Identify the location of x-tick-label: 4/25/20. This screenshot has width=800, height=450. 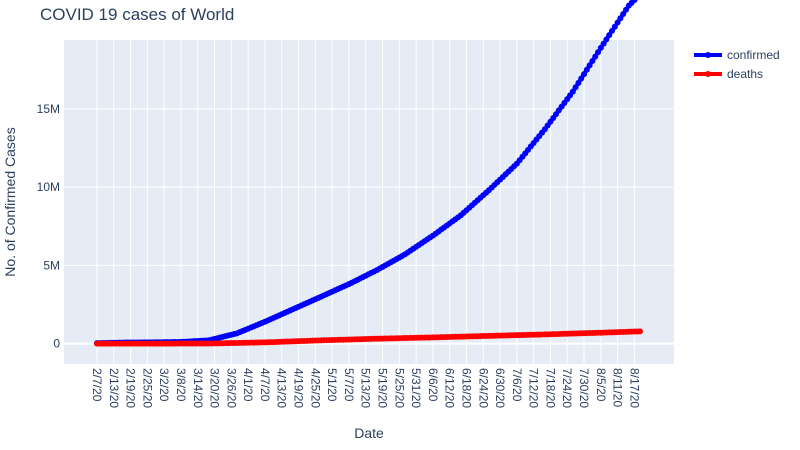
(315, 388).